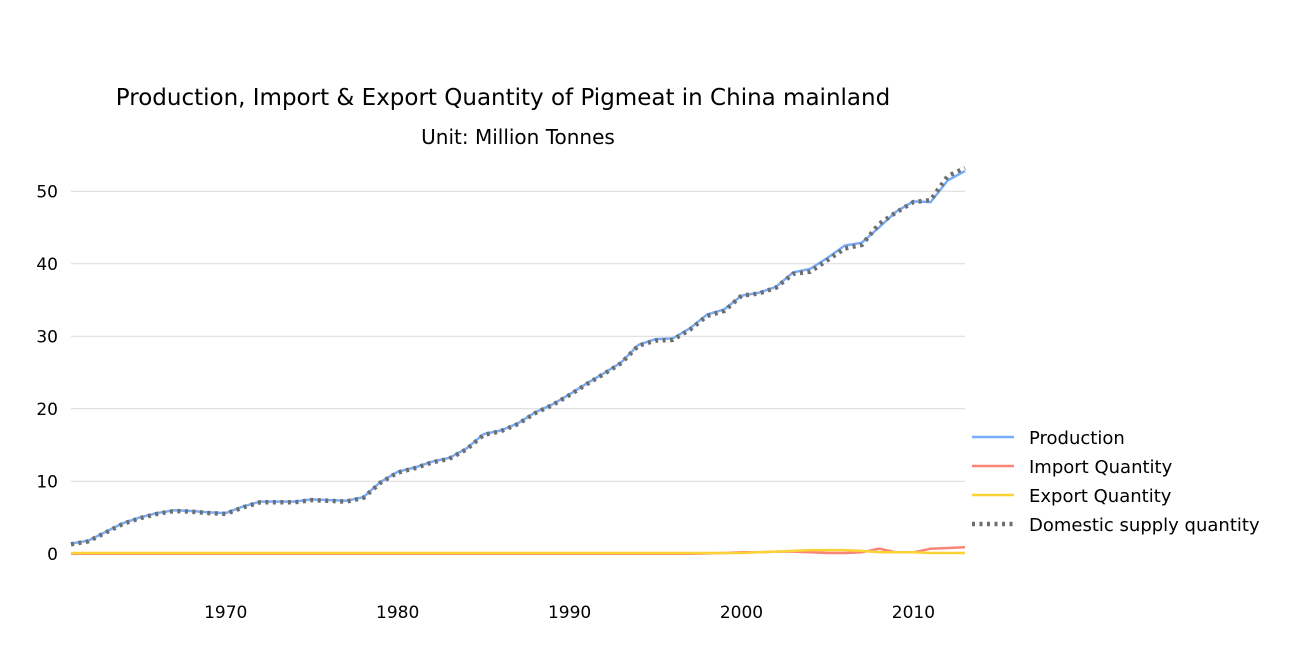  I want to click on x-tick-label: 1980, so click(397, 613).